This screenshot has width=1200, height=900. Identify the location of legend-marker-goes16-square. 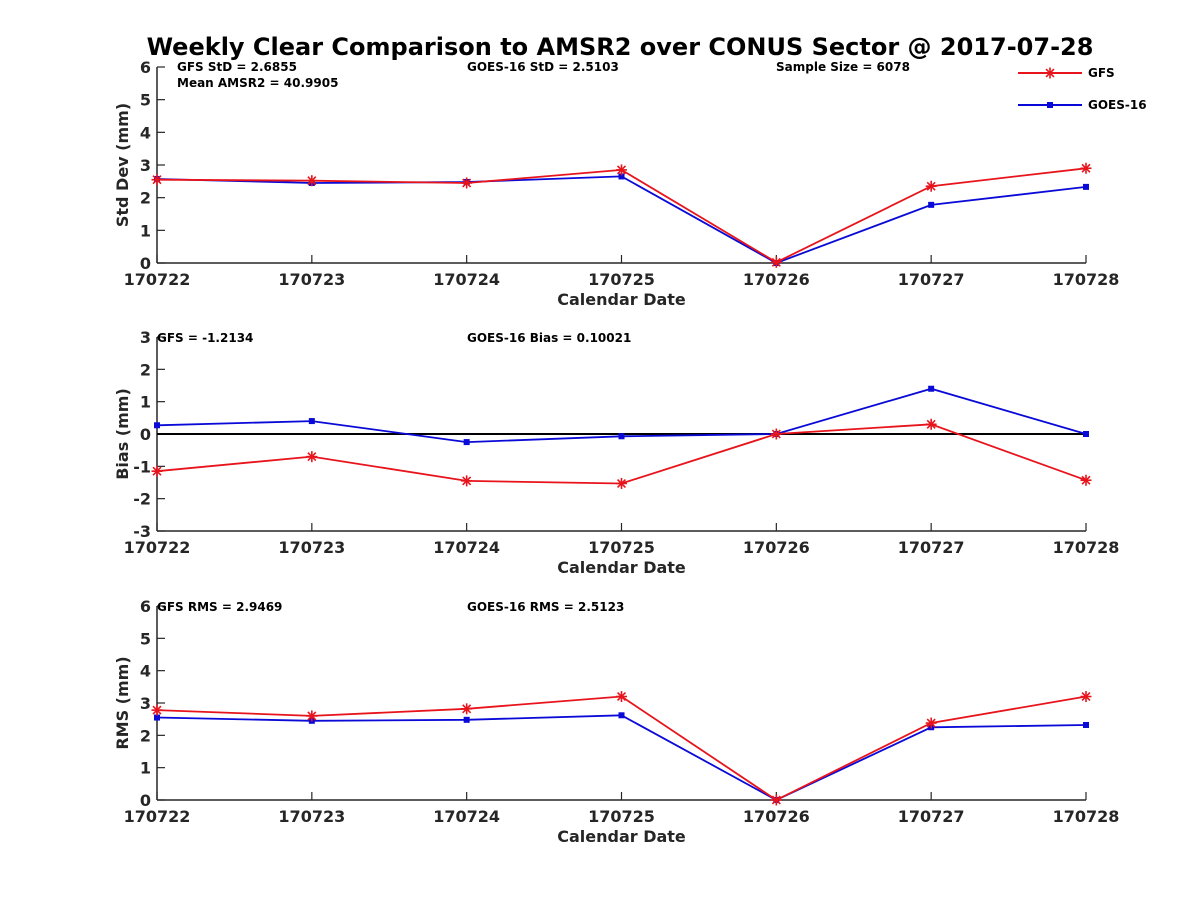
(1050, 105).